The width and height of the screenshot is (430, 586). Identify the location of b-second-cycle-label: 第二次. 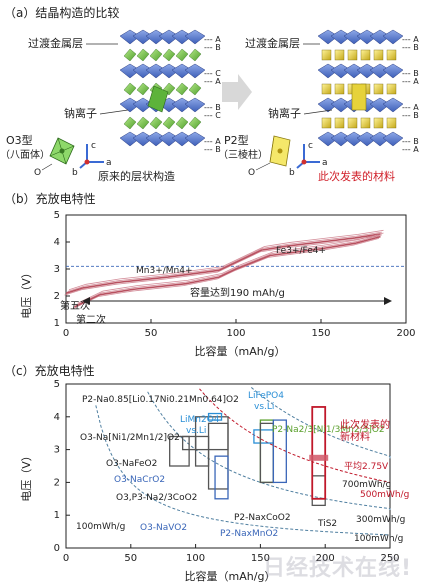
(91, 319).